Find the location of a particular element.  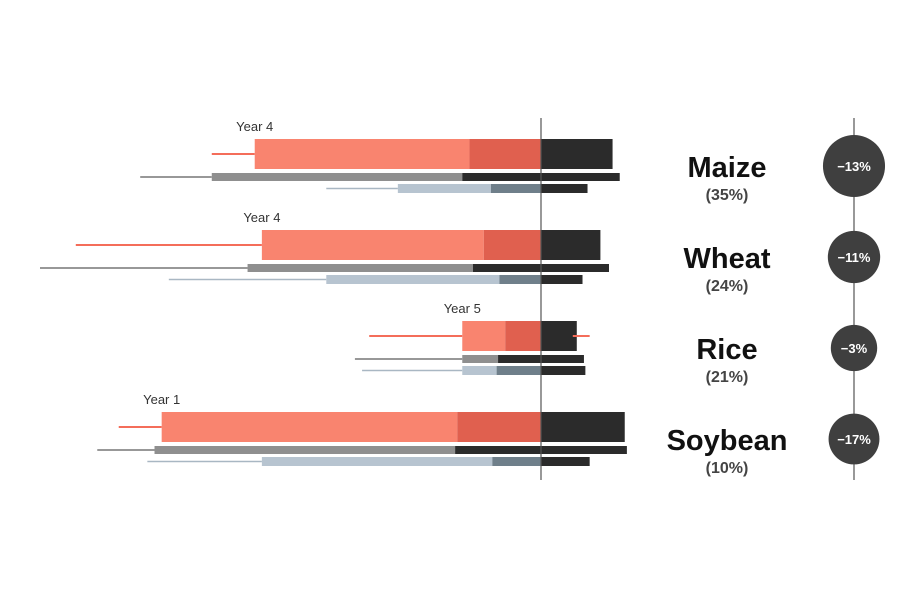

rice-gray-bar-overlap is located at coordinates (519, 359).